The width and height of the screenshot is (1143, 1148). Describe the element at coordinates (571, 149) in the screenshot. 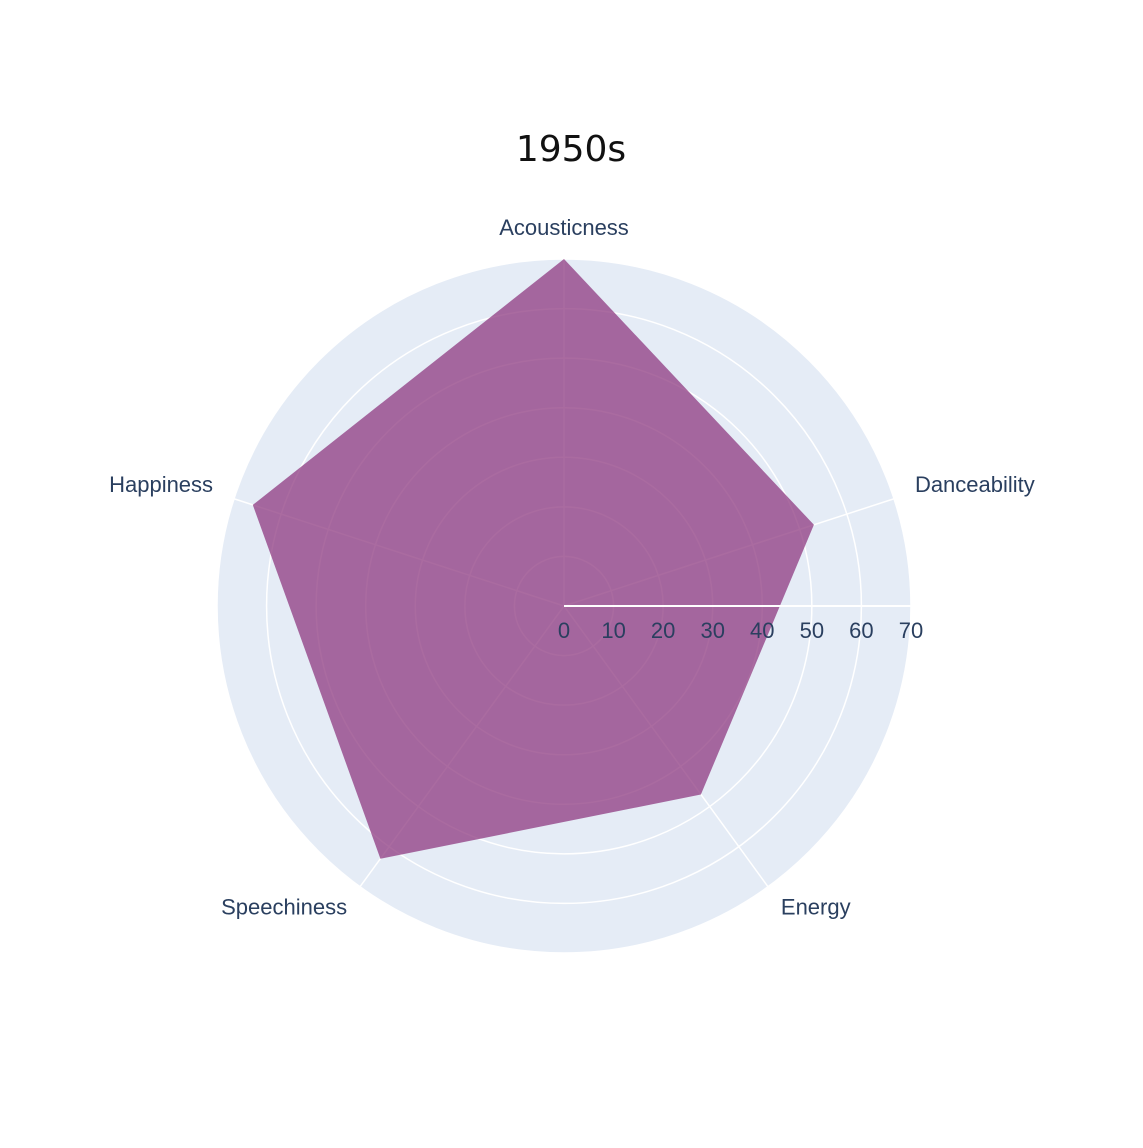

I see `chart-title: 1950s` at that location.